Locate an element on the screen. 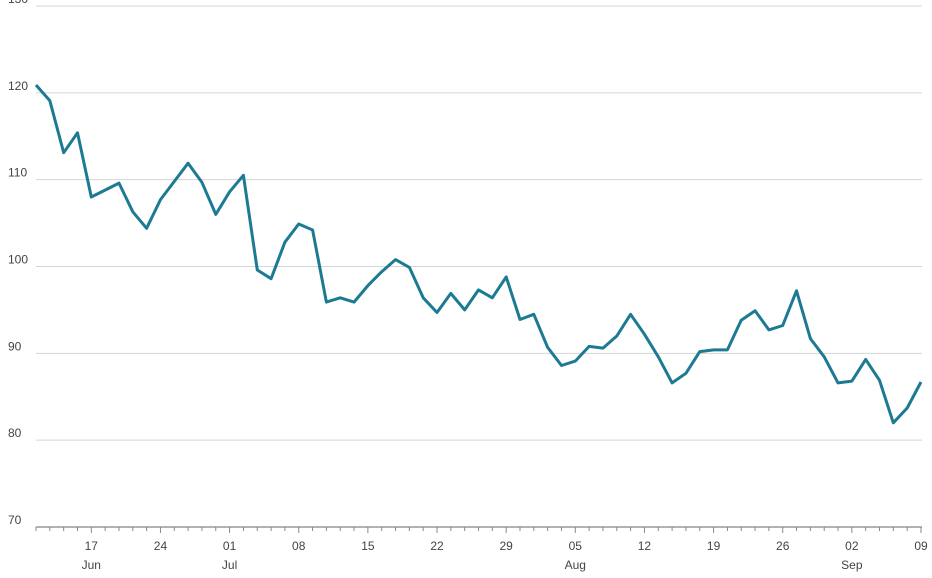  x-tick-label: 09 is located at coordinates (921, 546).